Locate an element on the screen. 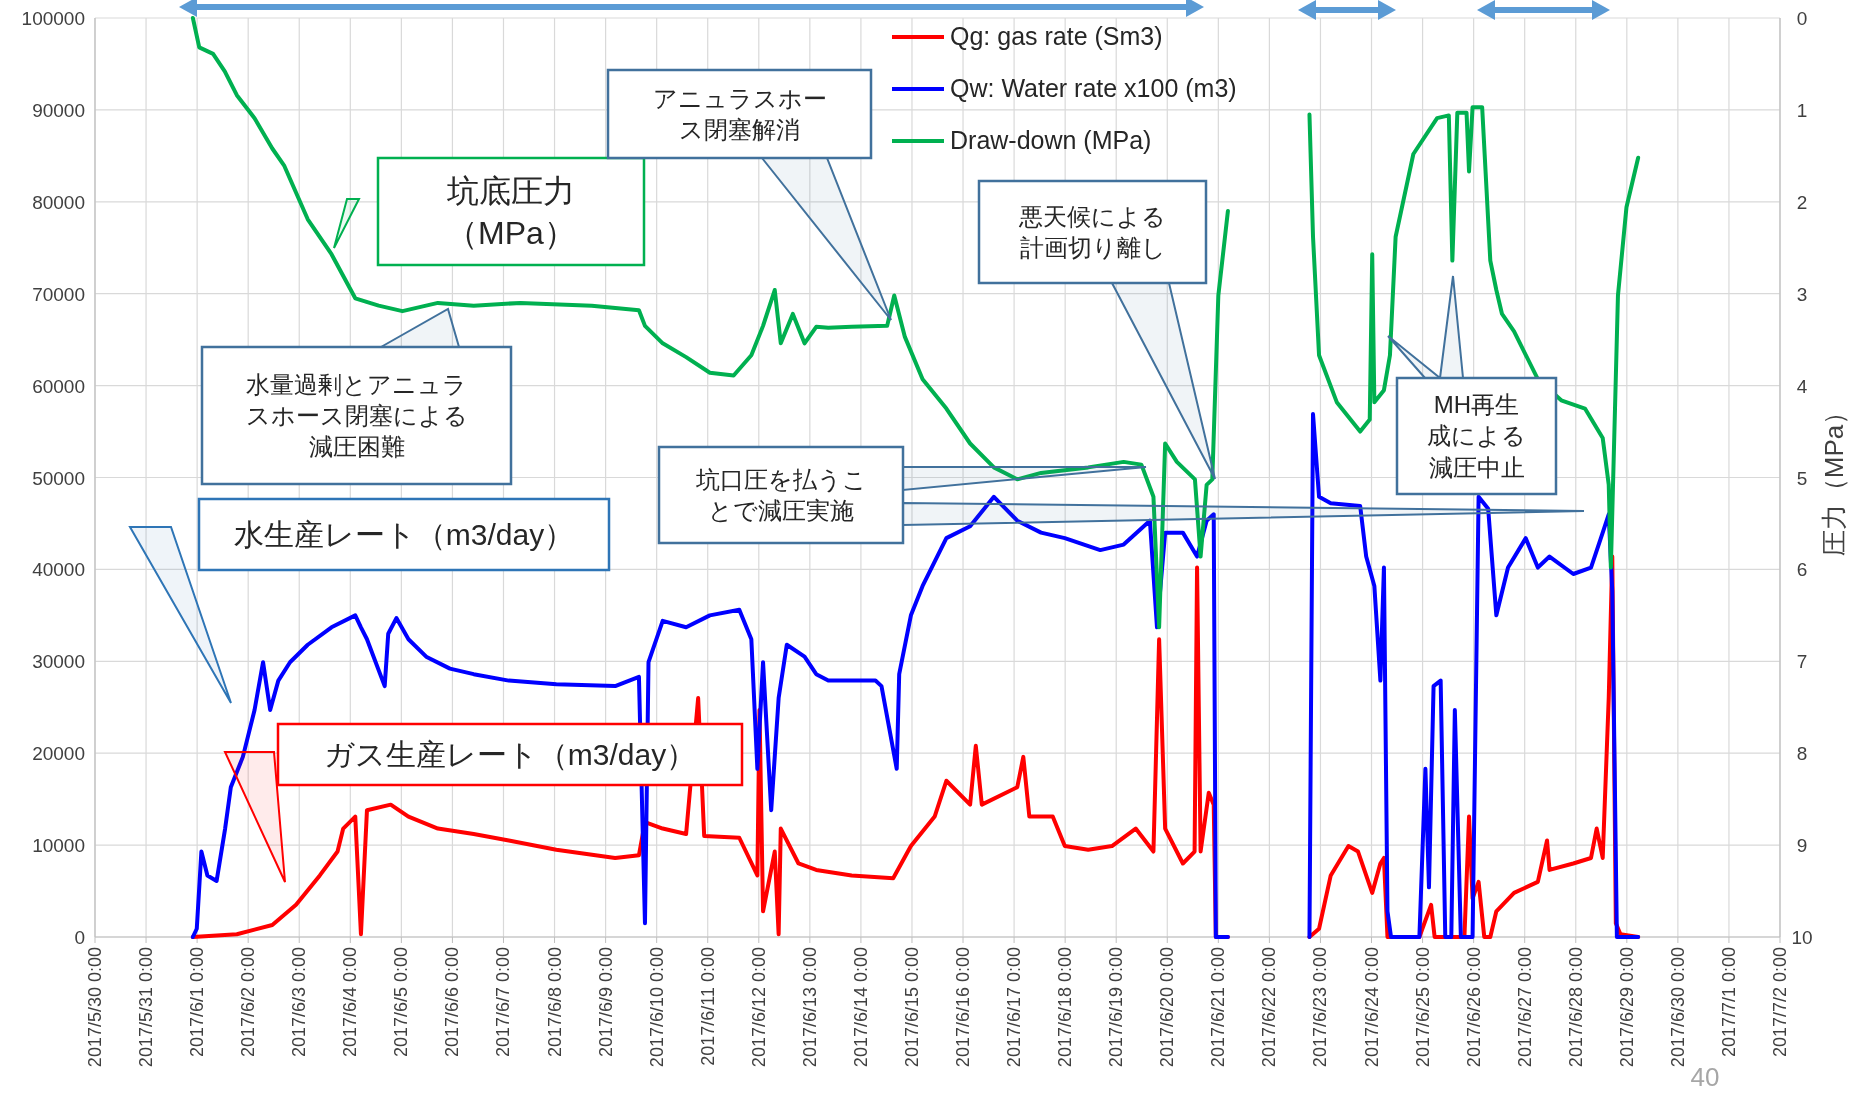 The width and height of the screenshot is (1855, 1110). annotation: 坑底圧力（MPa） is located at coordinates (511, 211).